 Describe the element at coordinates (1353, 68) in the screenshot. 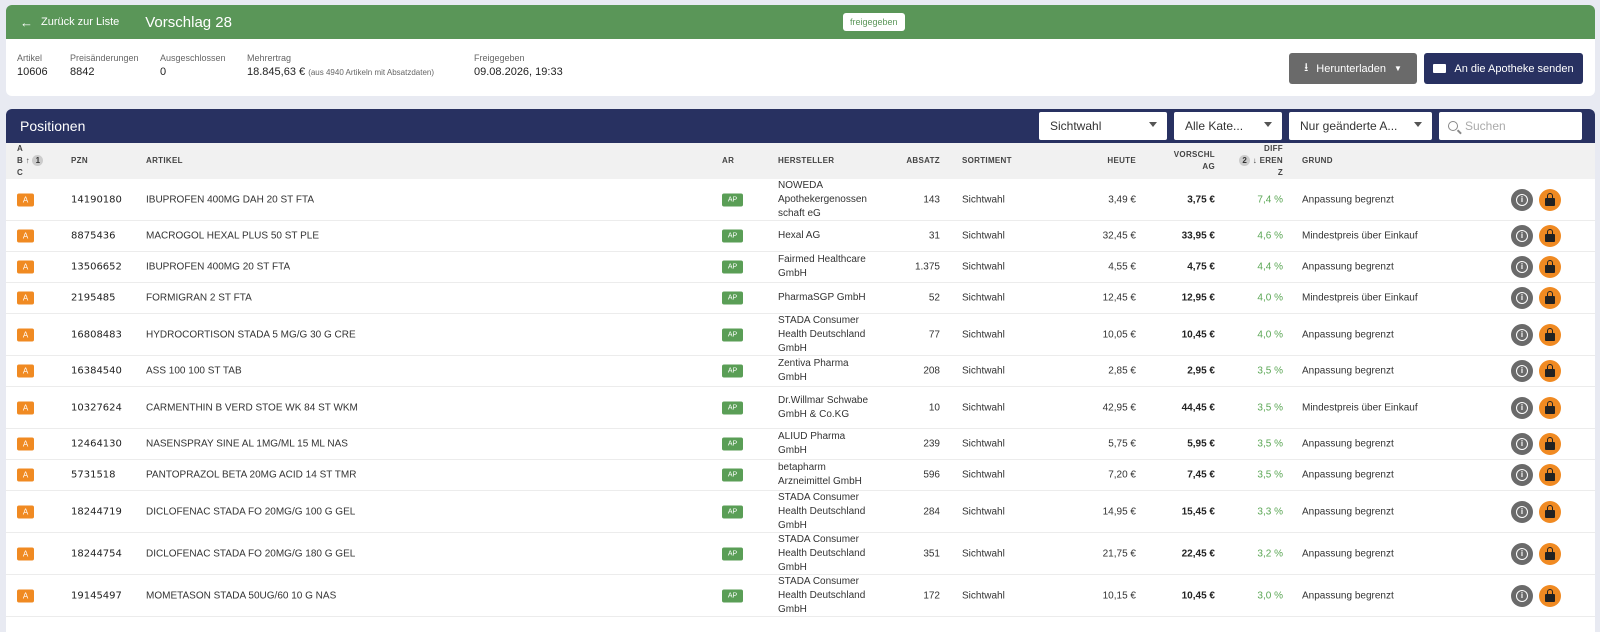

I see `download-button: ⭳ Herunterladen ▼` at that location.